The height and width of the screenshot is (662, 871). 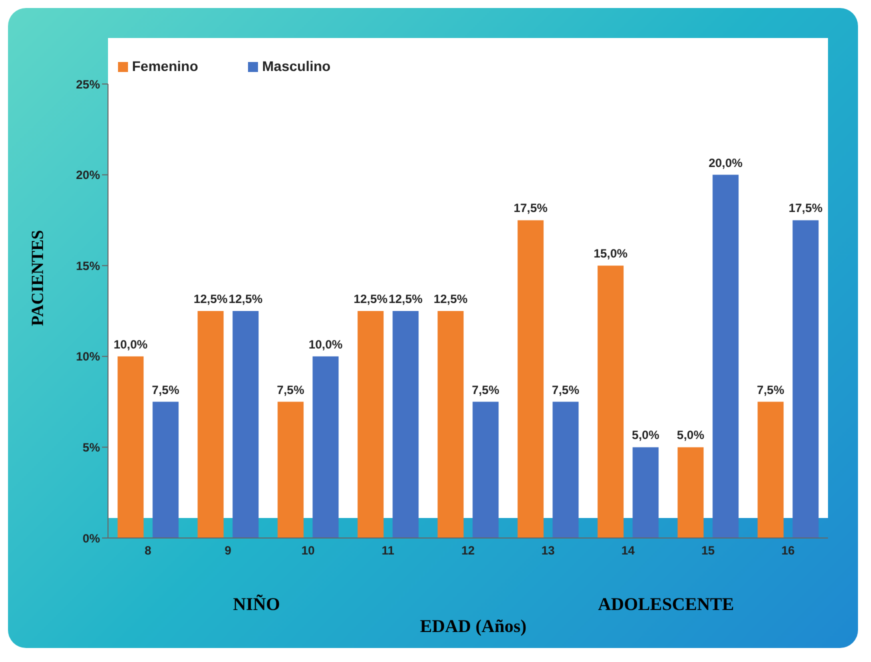 What do you see at coordinates (91, 538) in the screenshot?
I see `y-tick-label: 0%` at bounding box center [91, 538].